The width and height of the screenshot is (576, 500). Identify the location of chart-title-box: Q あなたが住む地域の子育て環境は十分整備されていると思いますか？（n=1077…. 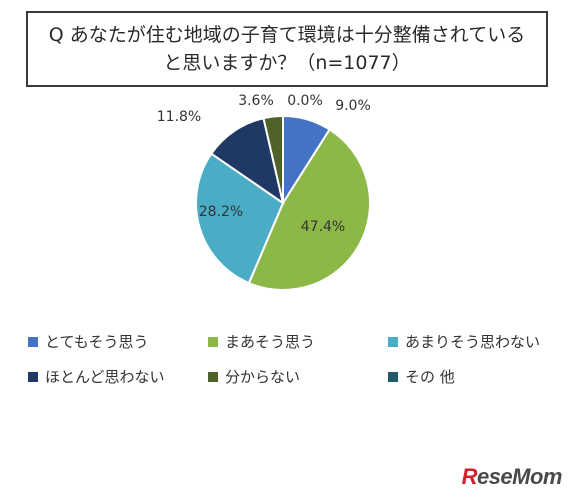
(287, 49).